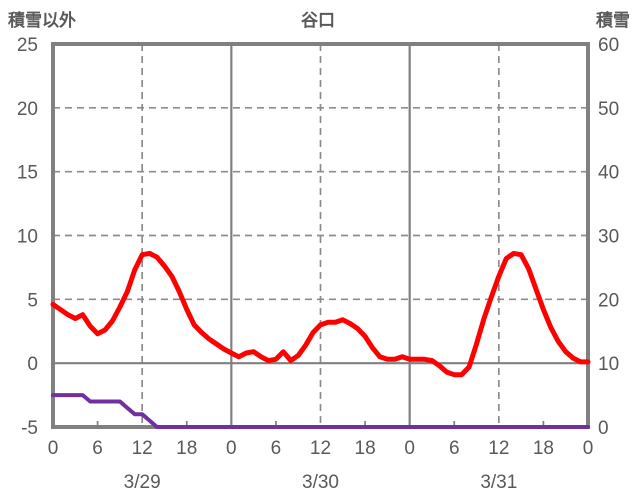 The width and height of the screenshot is (636, 501). Describe the element at coordinates (32, 300) in the screenshot. I see `left-tick-label-5: 5` at that location.